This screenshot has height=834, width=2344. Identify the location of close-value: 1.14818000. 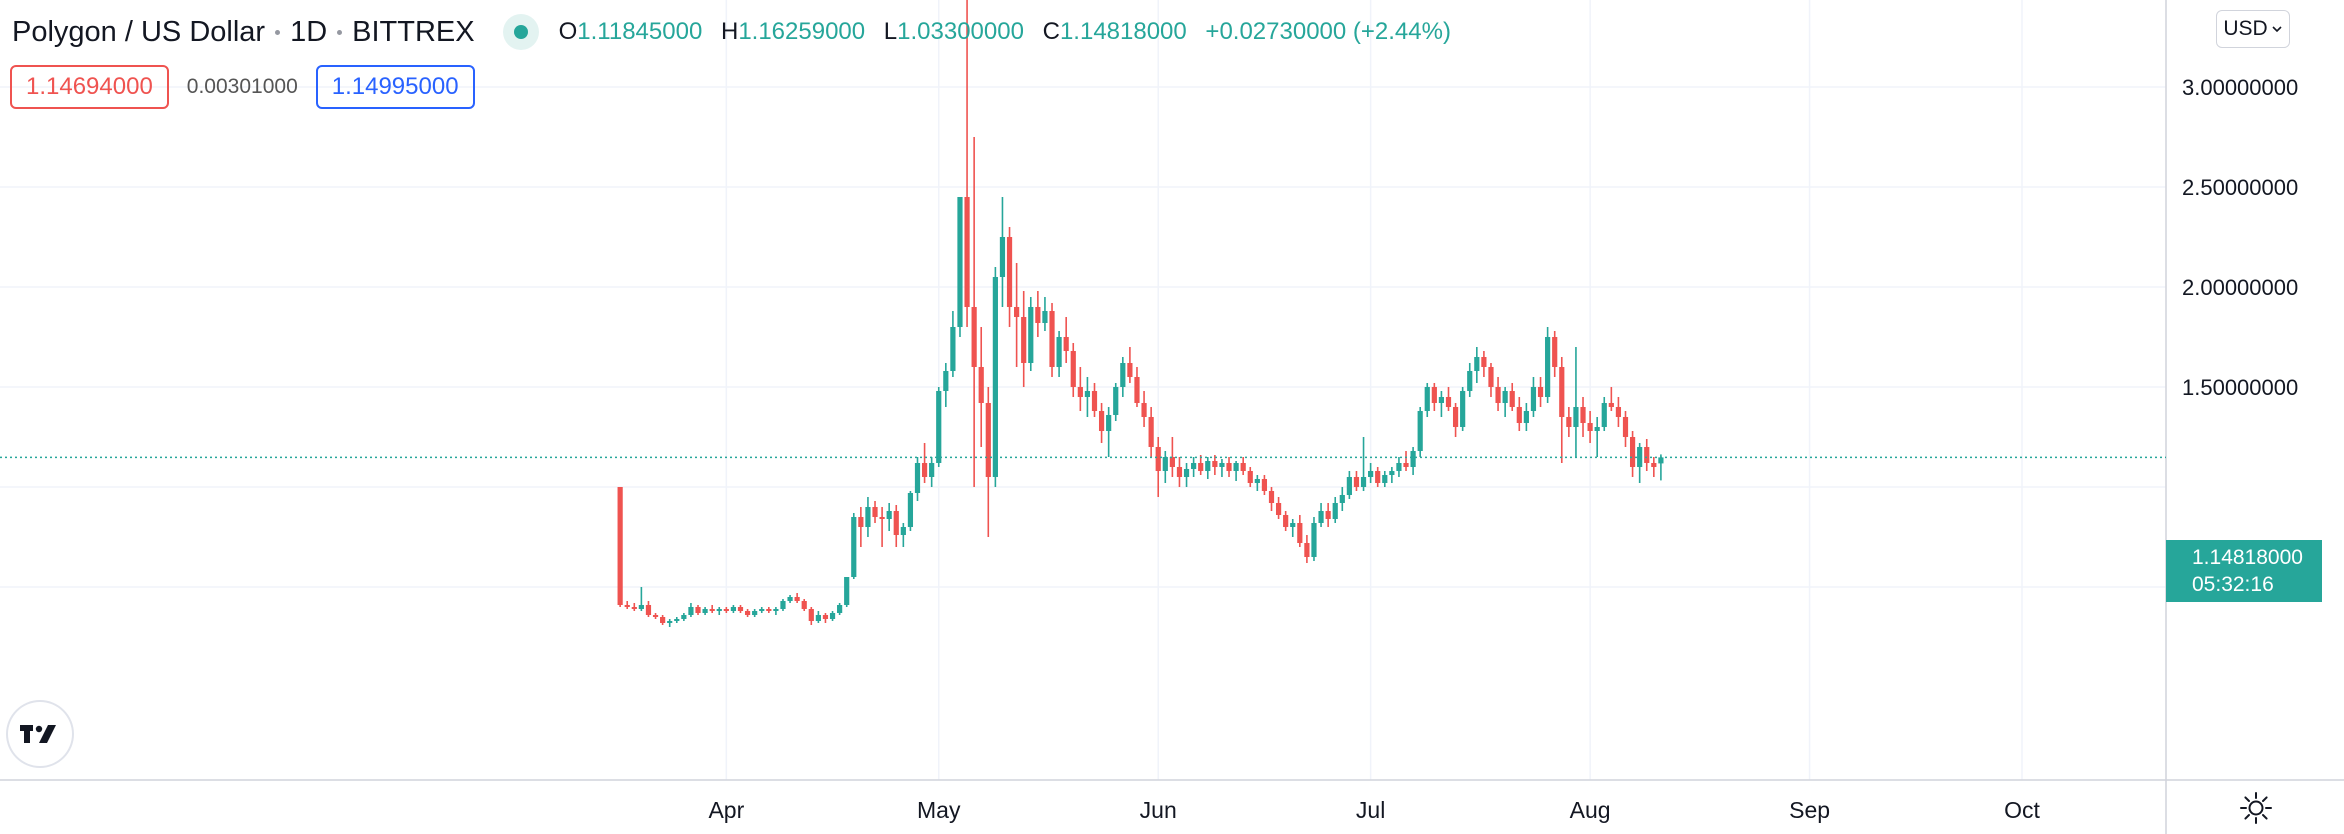
(1123, 31).